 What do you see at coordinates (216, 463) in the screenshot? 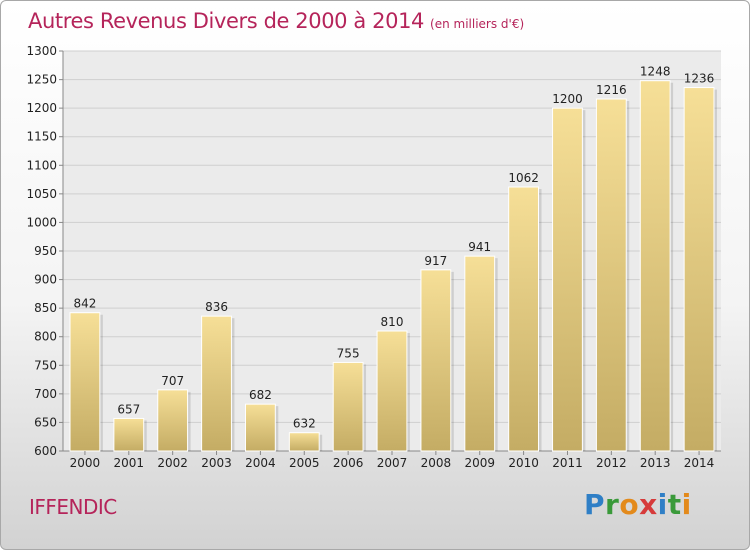
I see `x-tick-label: 2003` at bounding box center [216, 463].